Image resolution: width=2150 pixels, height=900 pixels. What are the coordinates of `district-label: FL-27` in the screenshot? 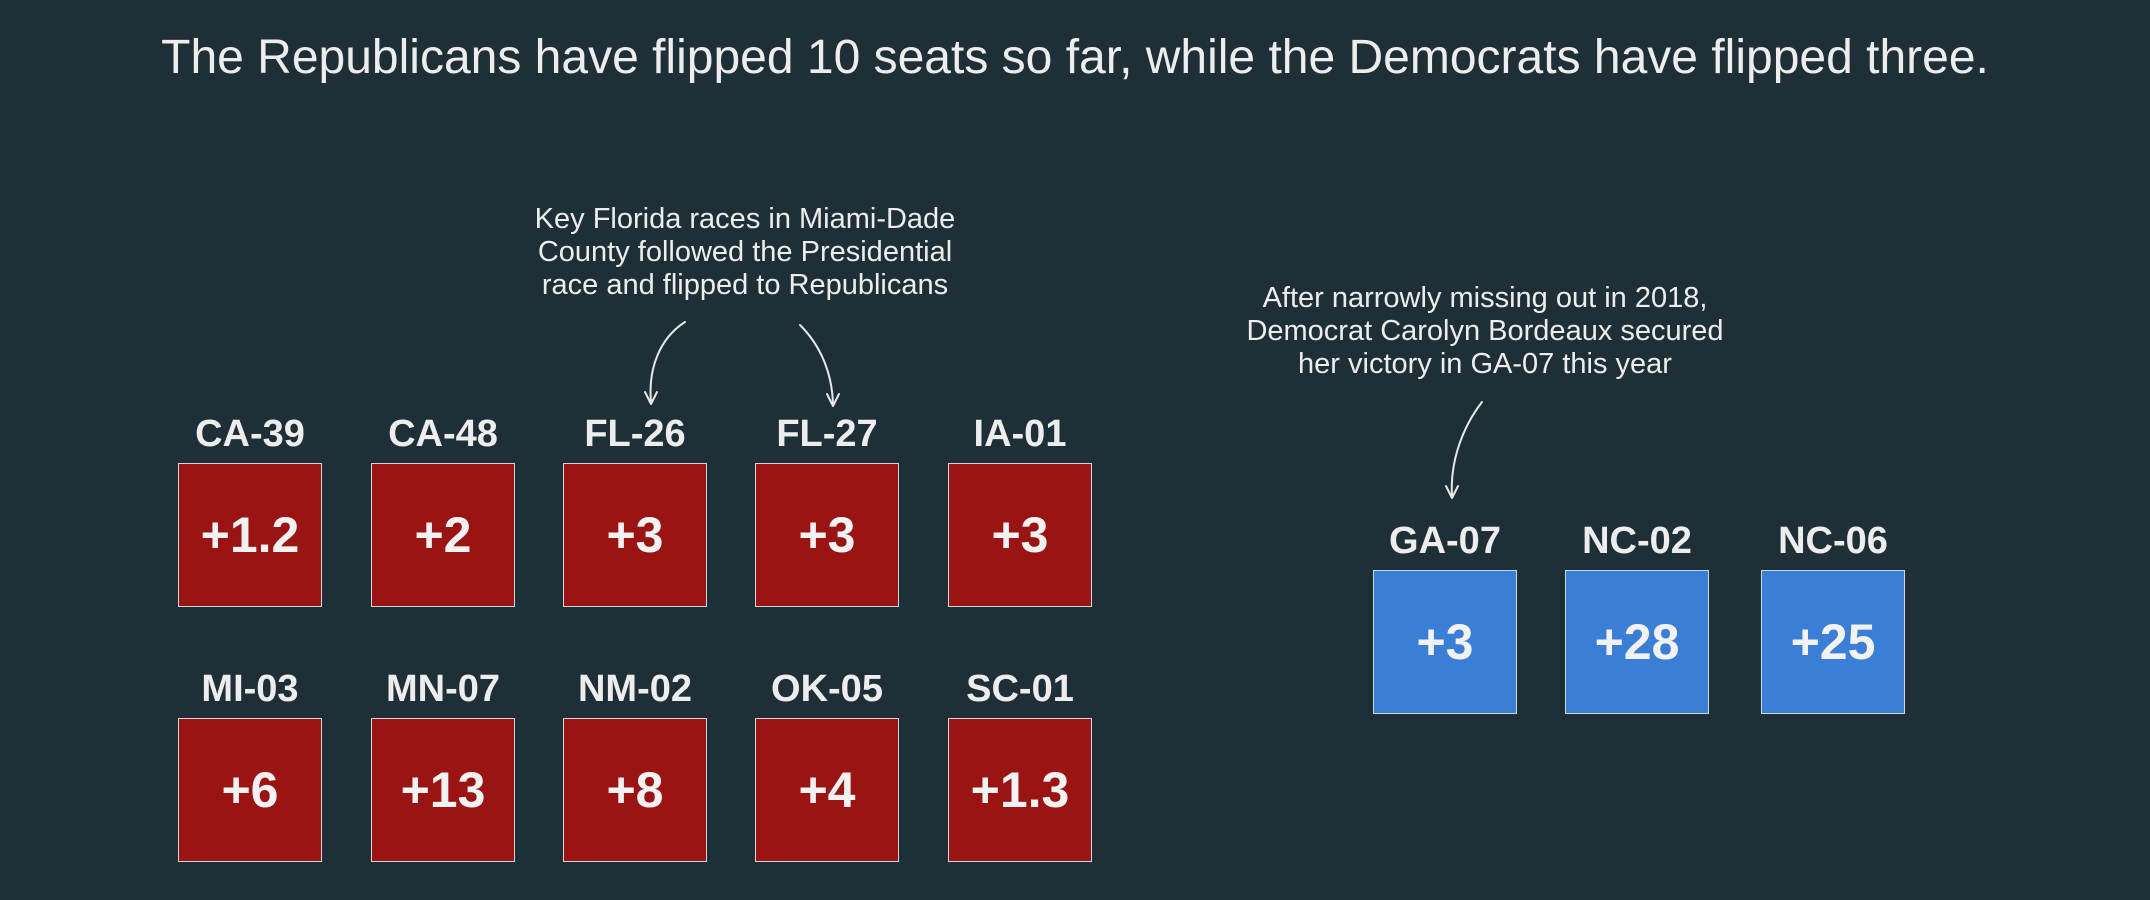 It's located at (827, 434).